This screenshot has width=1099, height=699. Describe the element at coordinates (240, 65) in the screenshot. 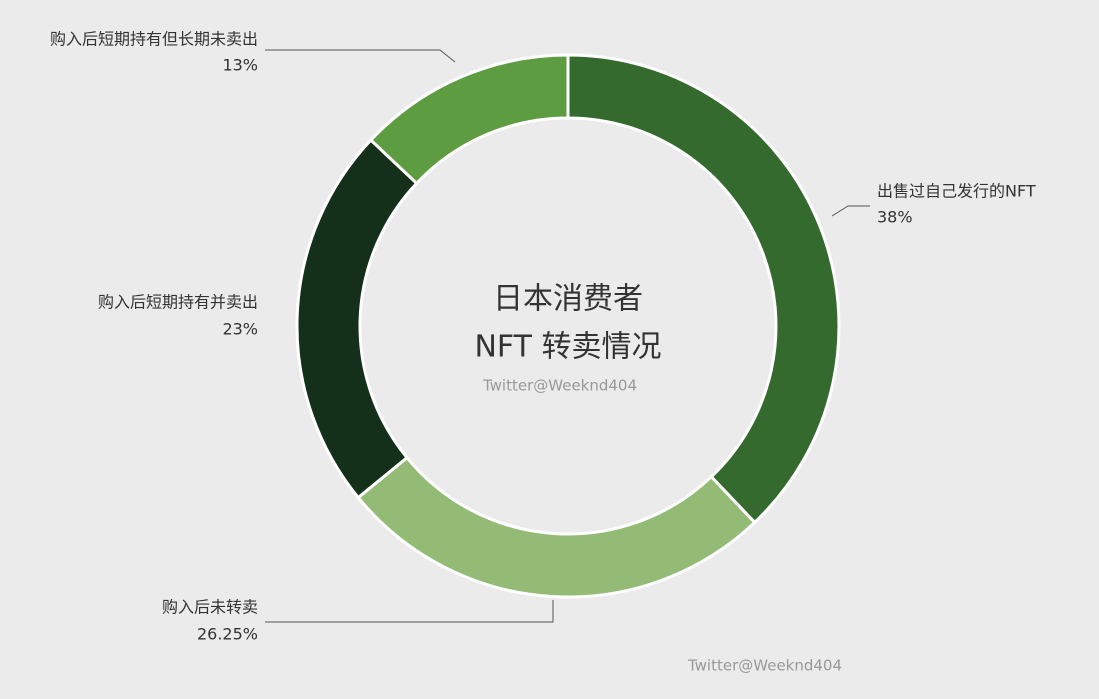

I see `value-label: 13%` at that location.